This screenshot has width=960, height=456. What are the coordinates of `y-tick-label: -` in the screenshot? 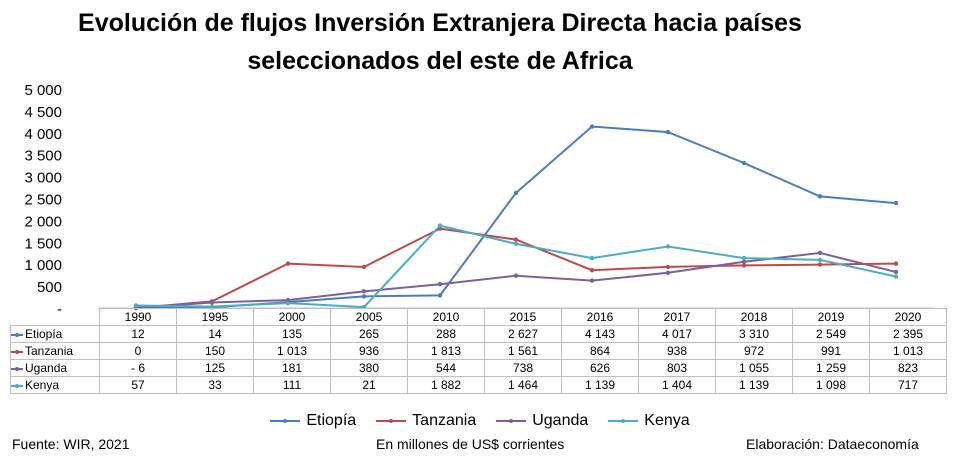 It's located at (59, 309).